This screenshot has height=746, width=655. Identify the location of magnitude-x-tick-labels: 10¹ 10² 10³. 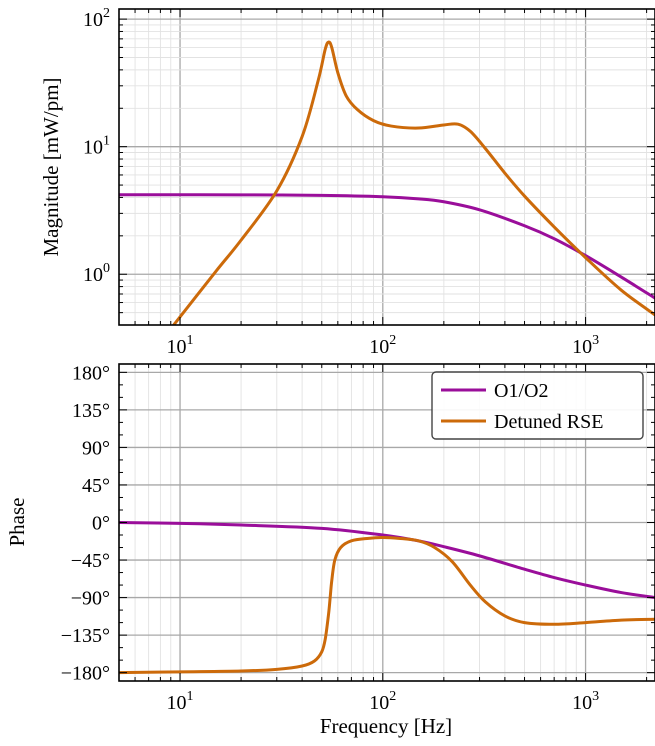
(383, 345).